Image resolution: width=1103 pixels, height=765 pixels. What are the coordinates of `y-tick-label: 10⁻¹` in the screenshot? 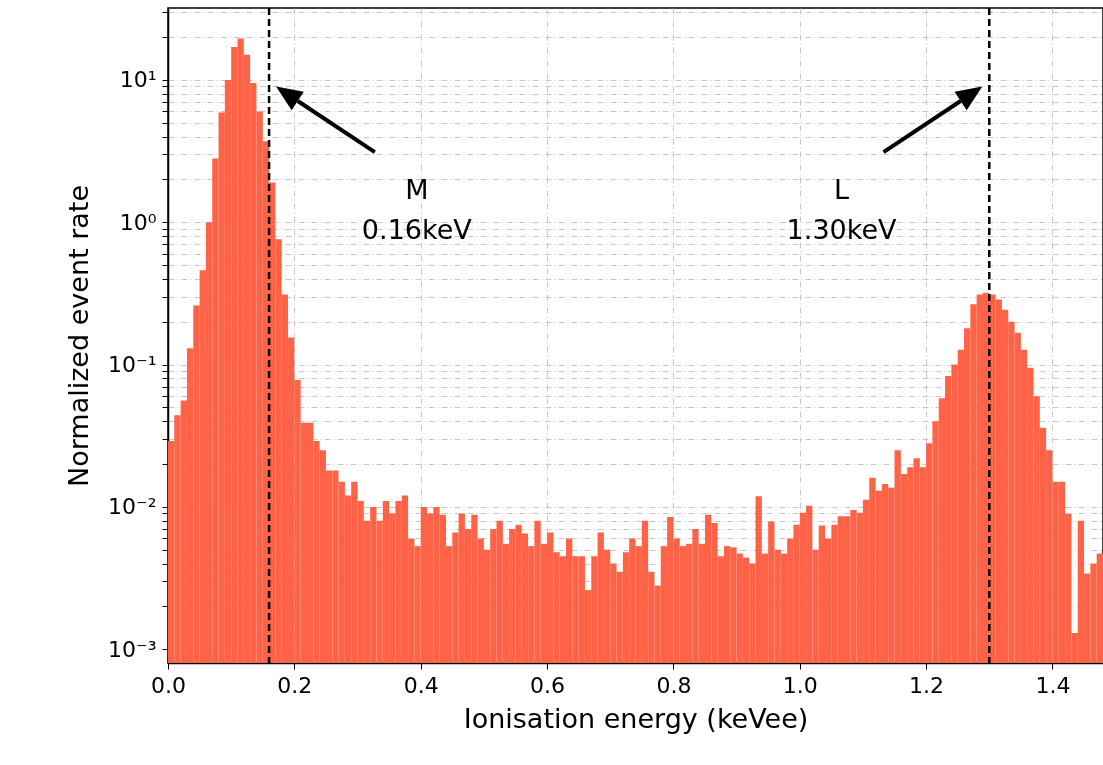 It's located at (132, 365).